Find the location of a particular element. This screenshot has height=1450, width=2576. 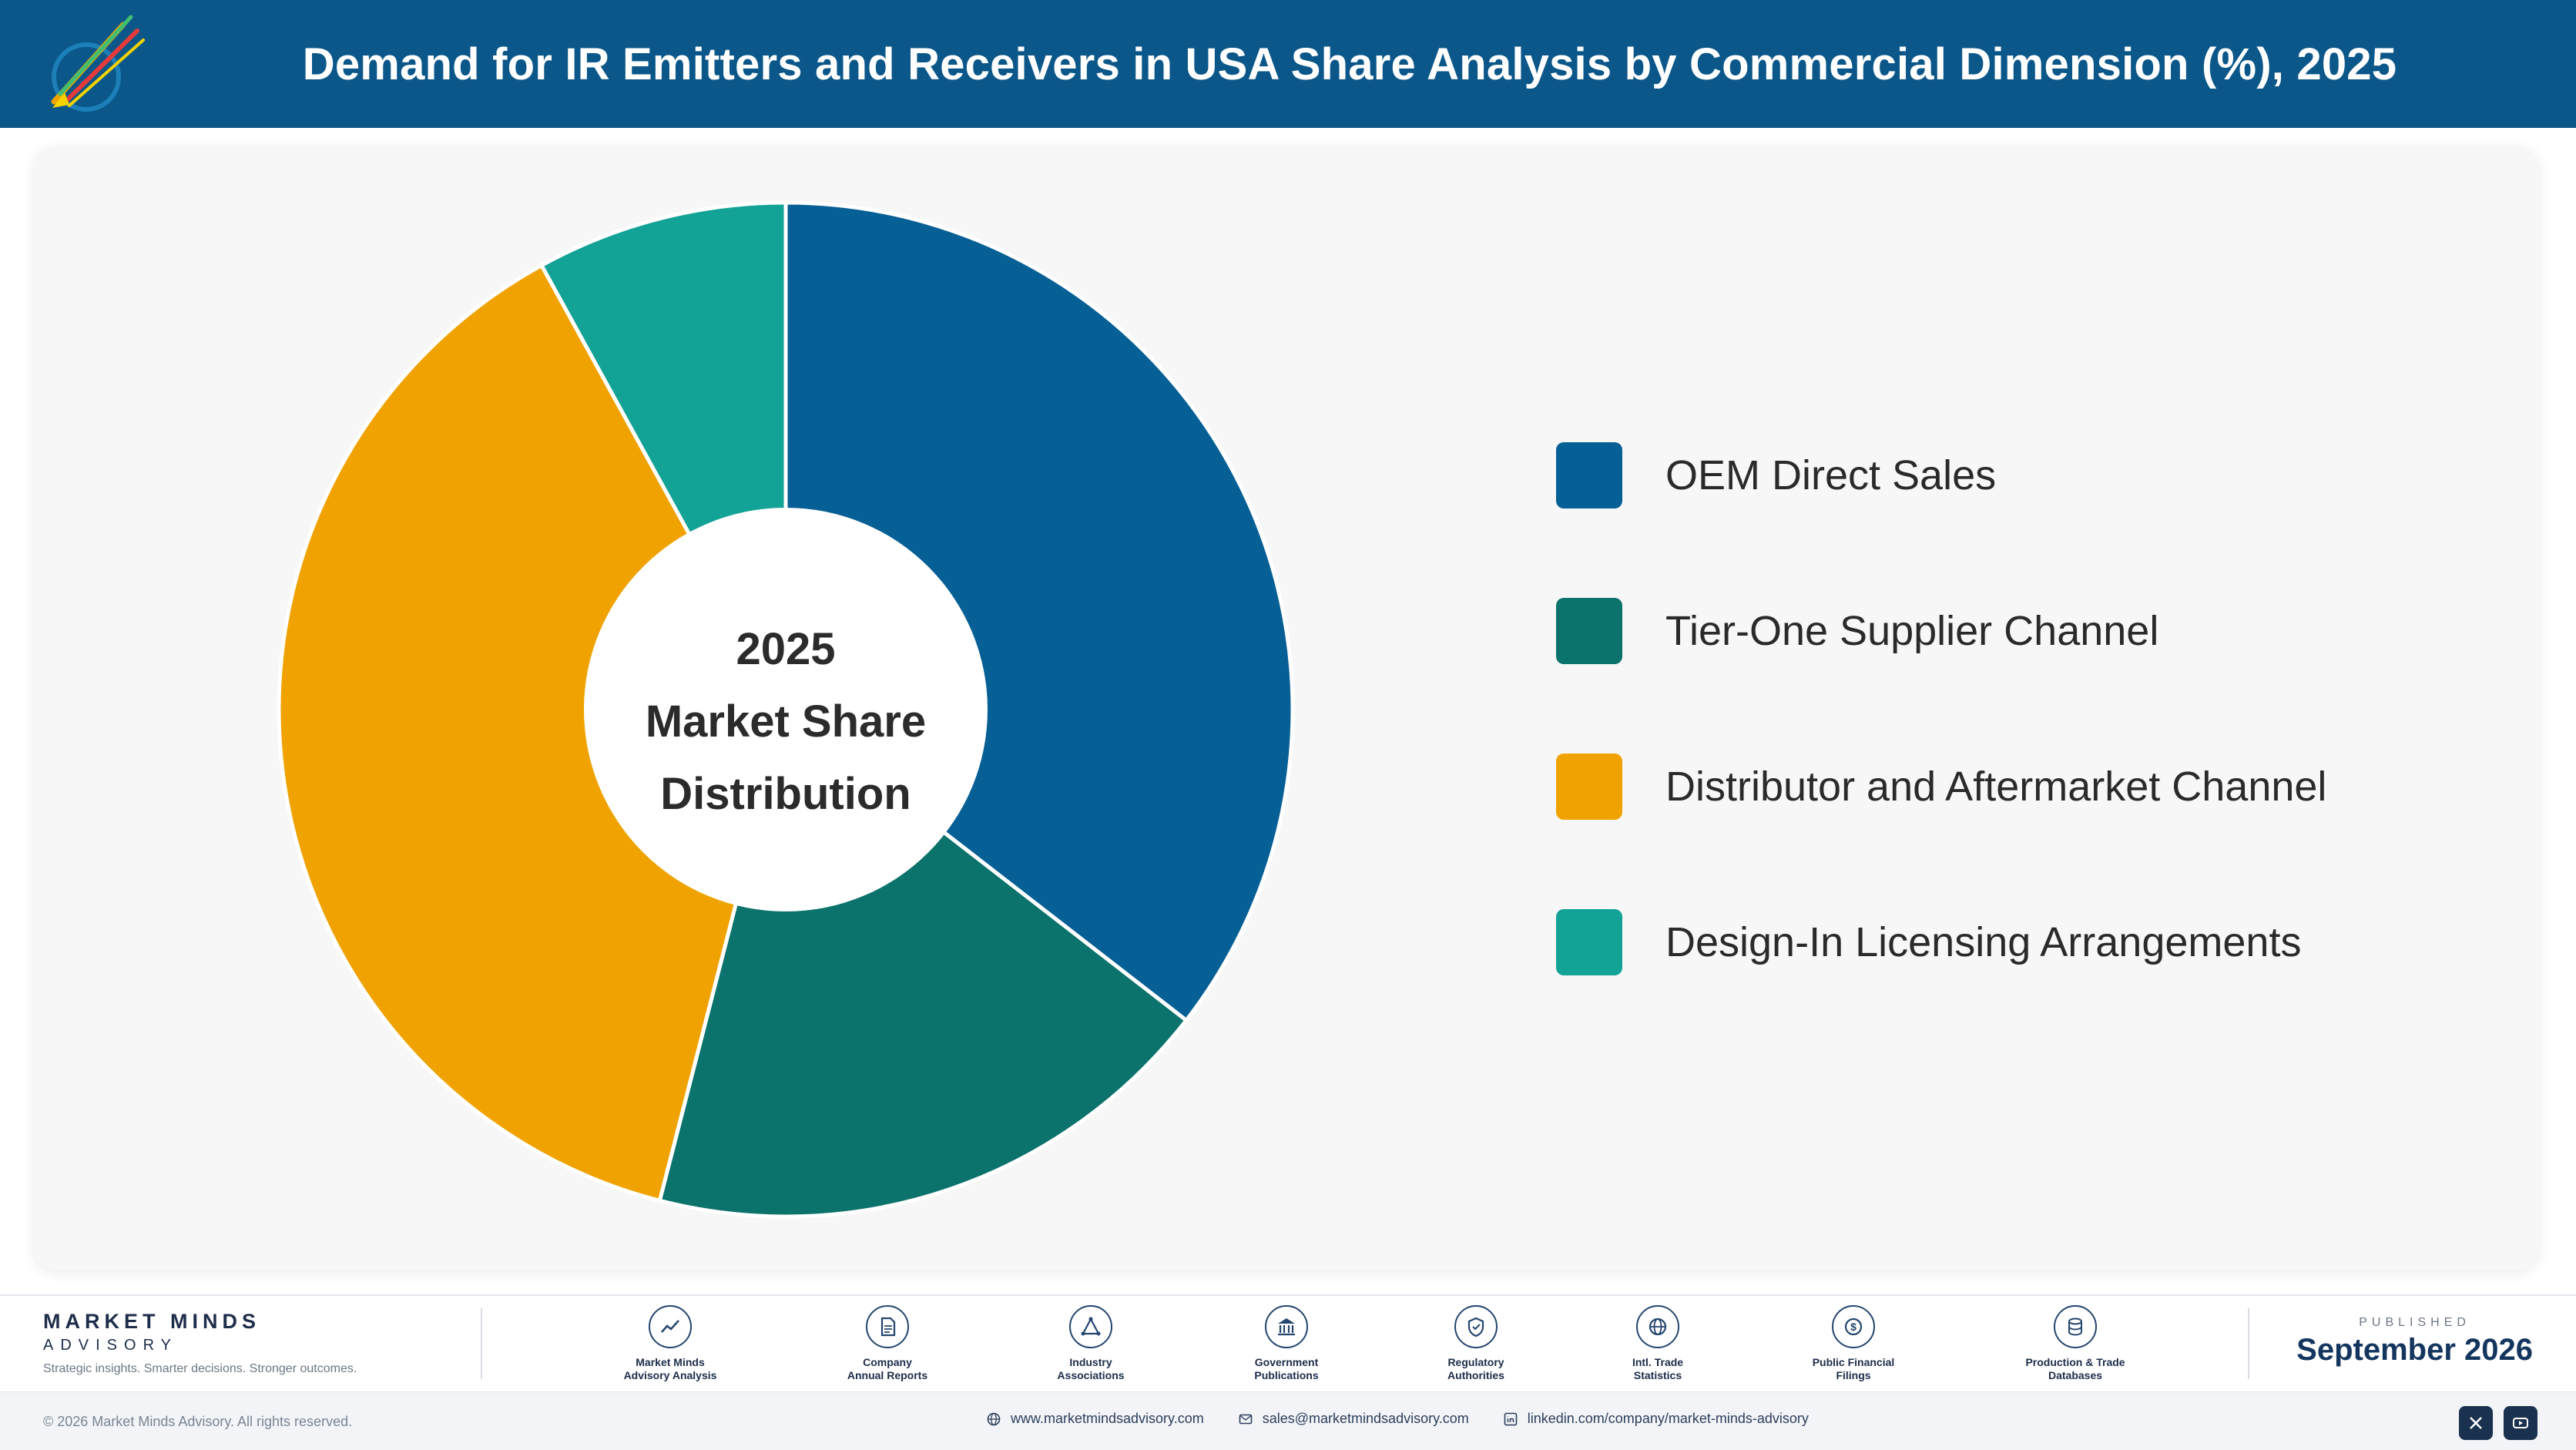

source-label: Regulatory Authorities is located at coordinates (1475, 1368).